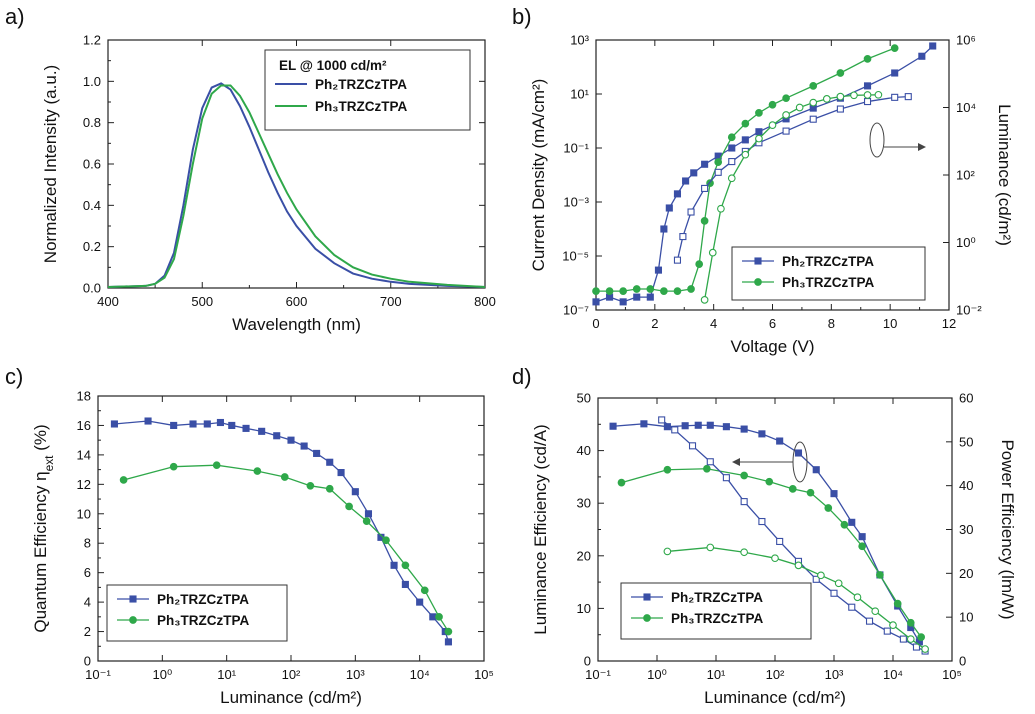 Image resolution: width=1035 pixels, height=714 pixels. Describe the element at coordinates (84, 454) in the screenshot. I see `y-tick-label: 14` at that location.